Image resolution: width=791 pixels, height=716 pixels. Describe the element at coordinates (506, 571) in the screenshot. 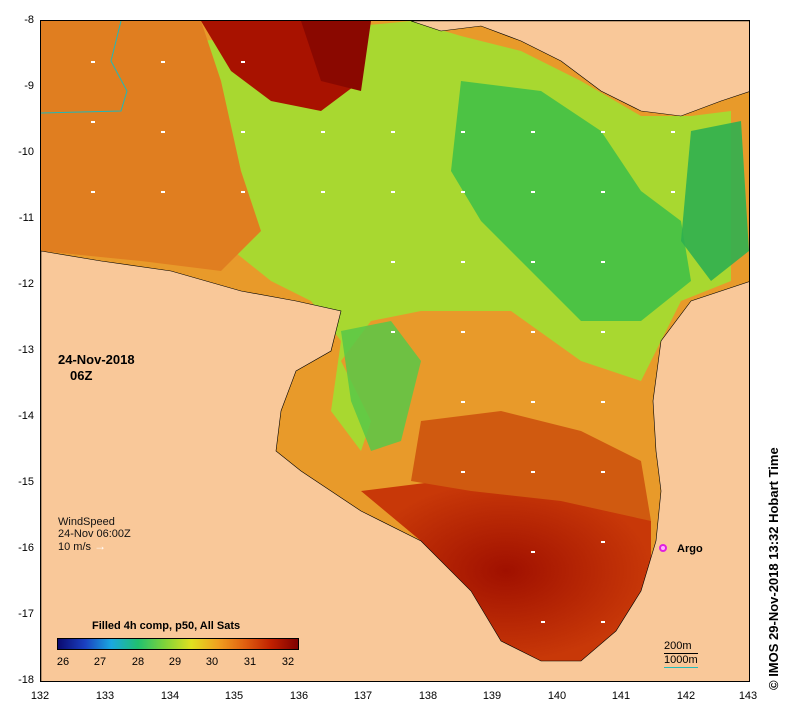

I see `hot-gulf-south` at that location.